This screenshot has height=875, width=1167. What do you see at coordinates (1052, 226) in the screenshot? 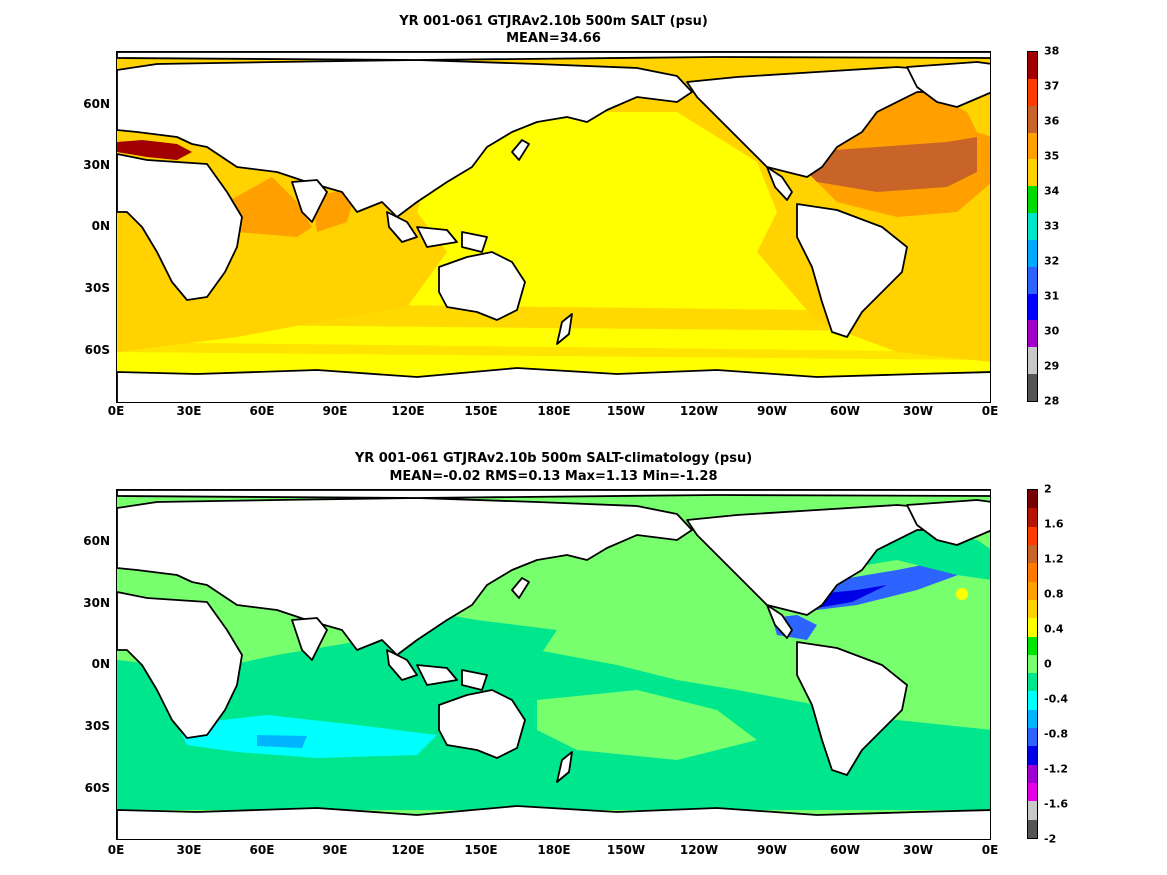
I see `colorbar-label: 33` at bounding box center [1052, 226].